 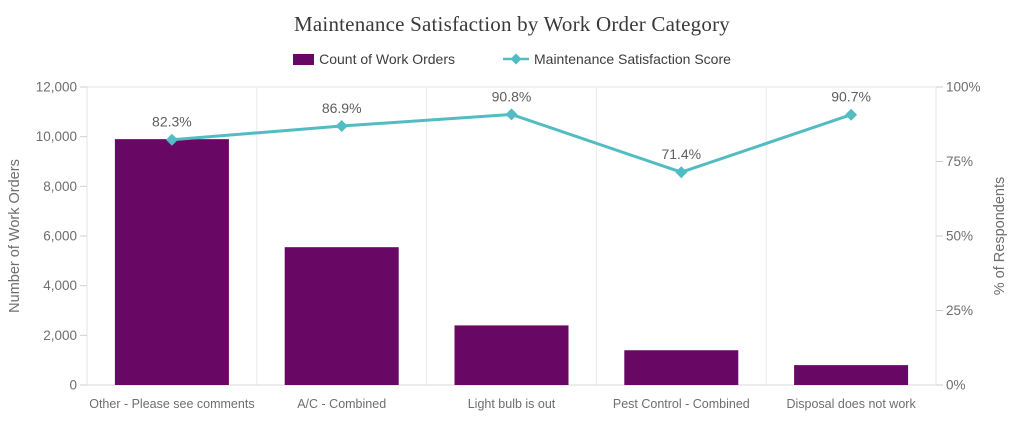 I want to click on legend-item-satisfaction-score: Maintenance Satisfaction Score, so click(x=617, y=59).